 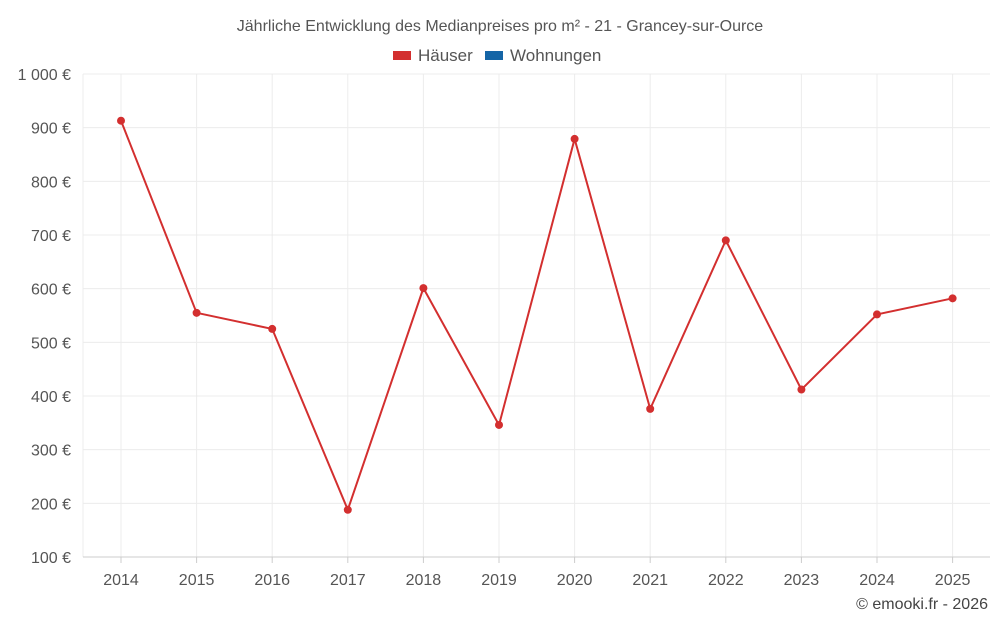 What do you see at coordinates (51, 182) in the screenshot?
I see `y-tick-label: 800 €` at bounding box center [51, 182].